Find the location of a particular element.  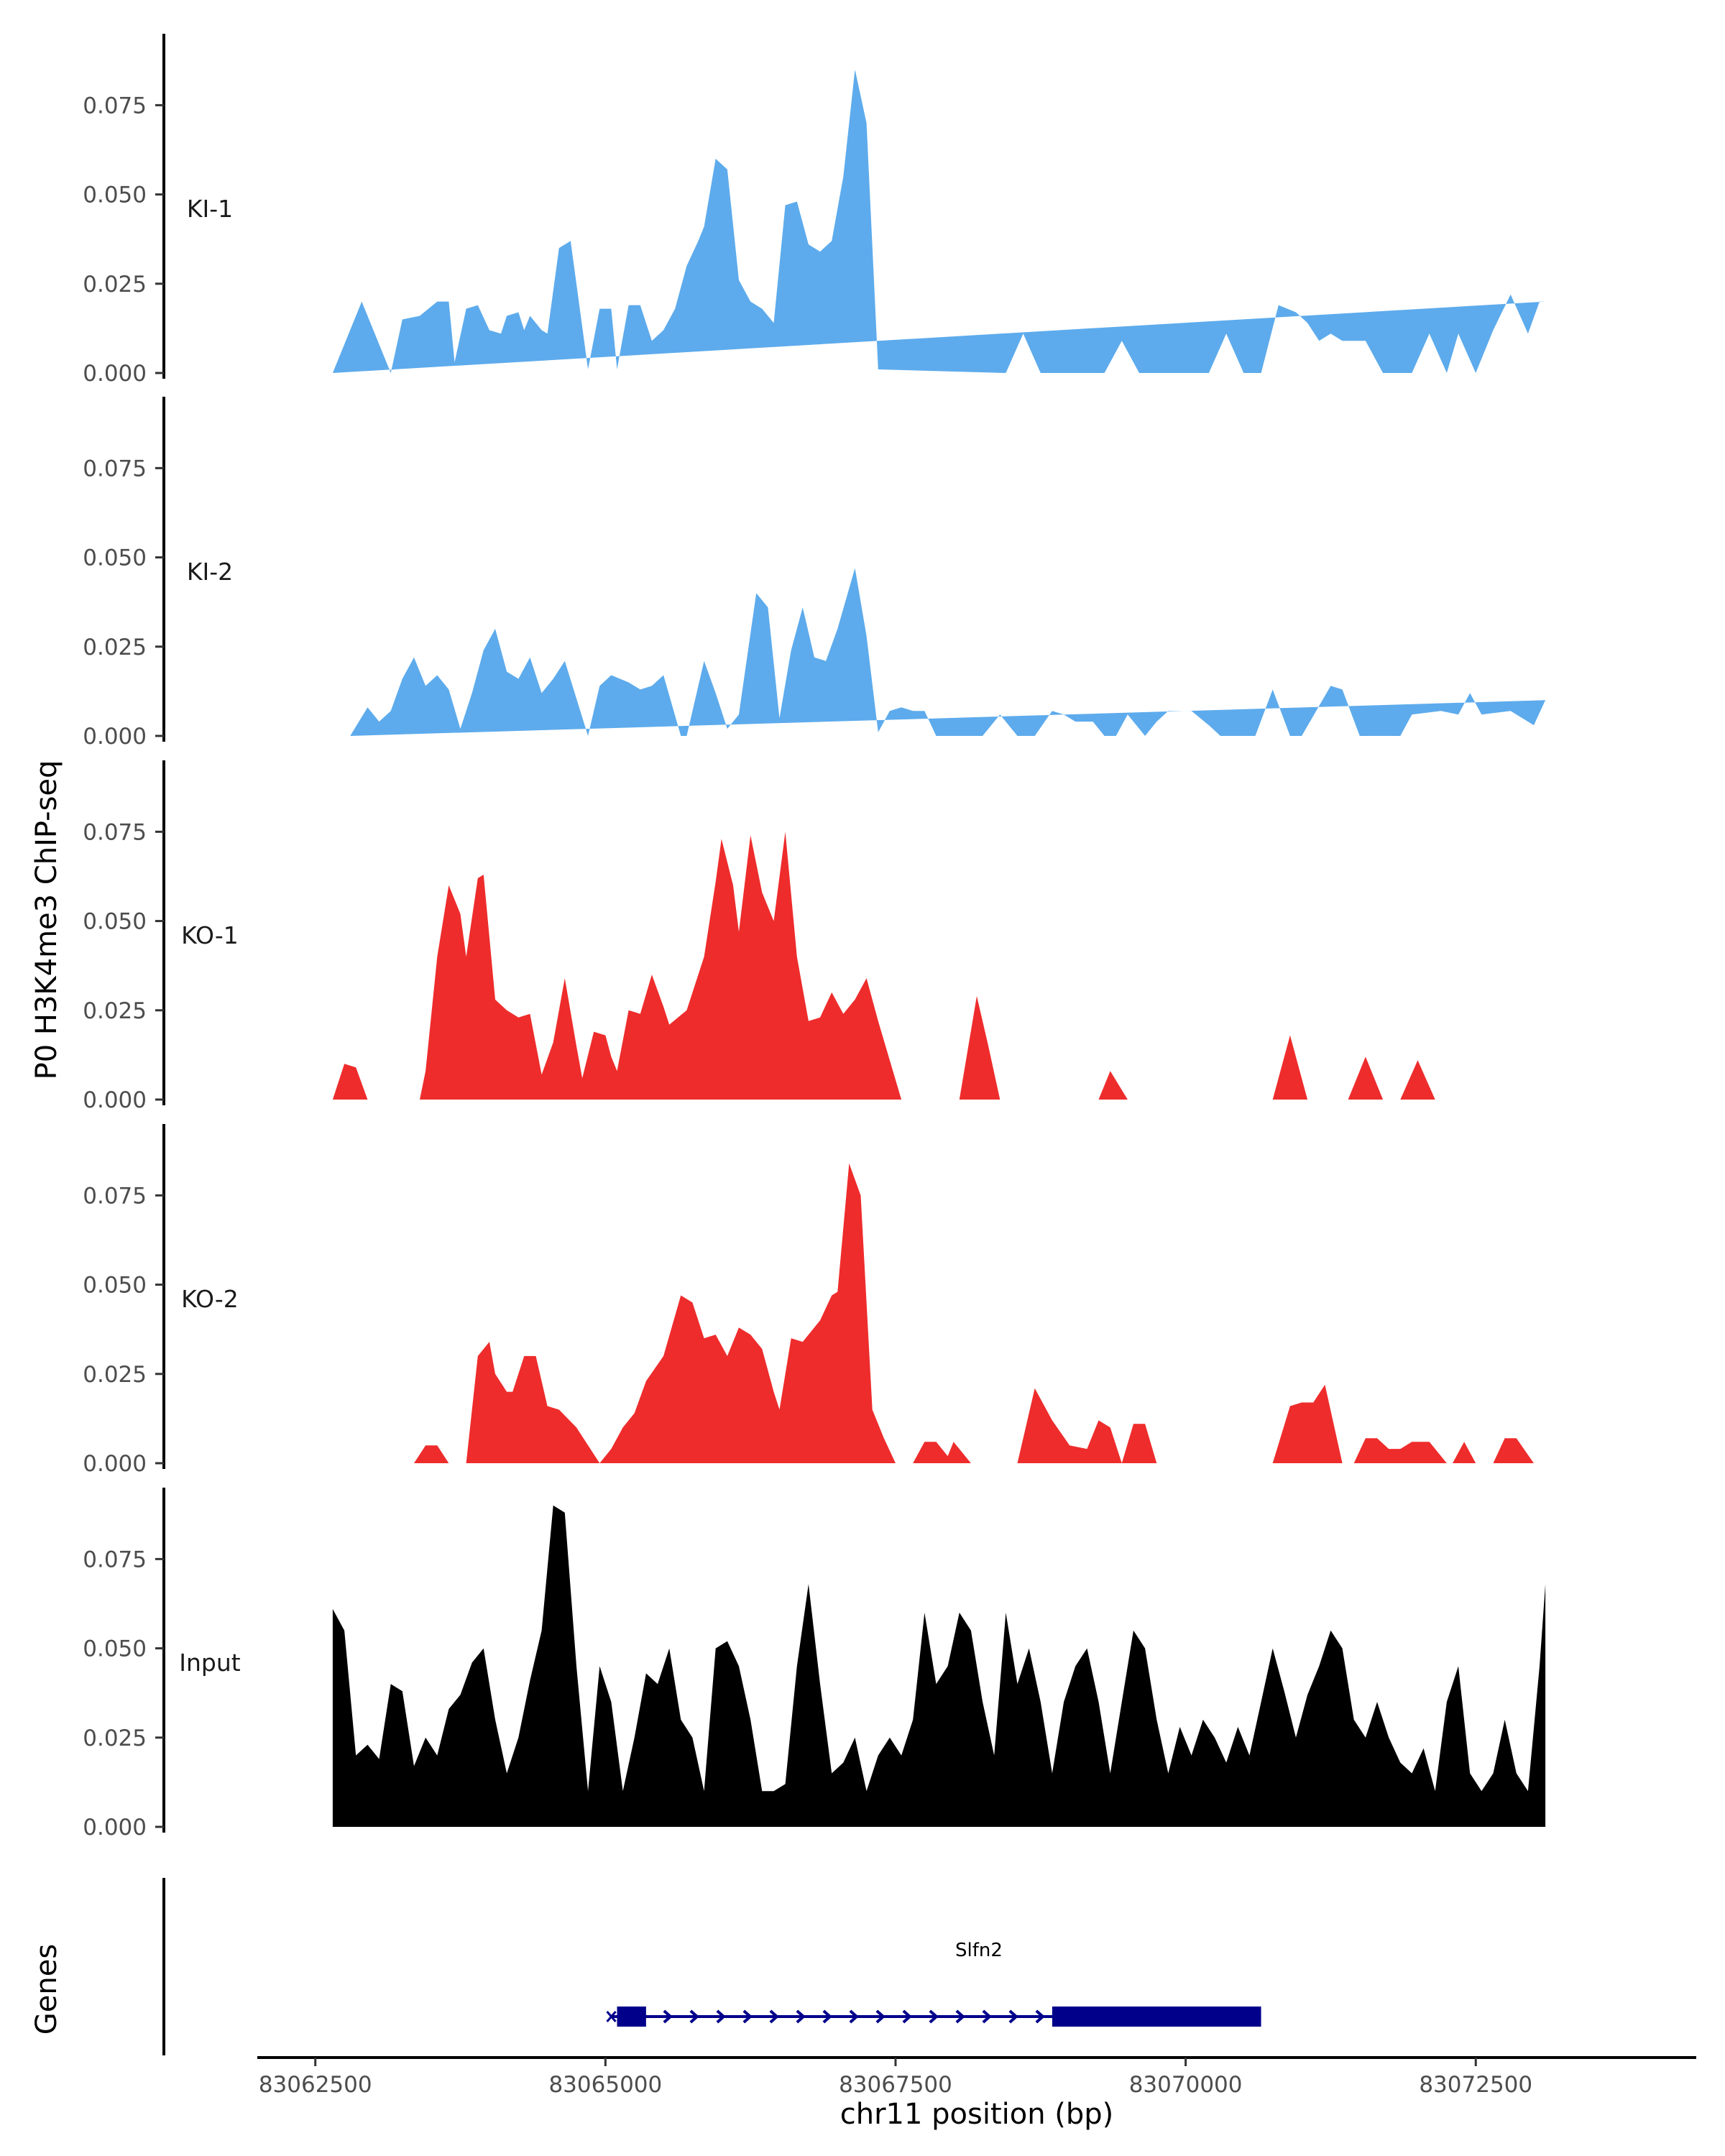

genes-axis-title: Genes is located at coordinates (46, 1990).